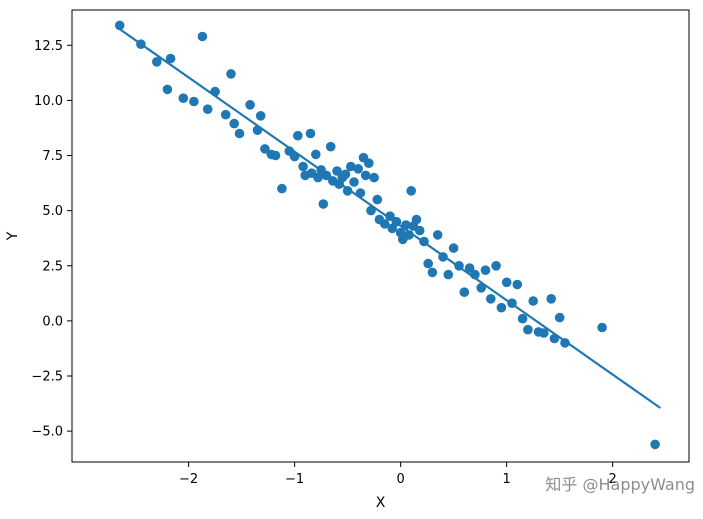 The image size is (703, 519). Describe the element at coordinates (52, 266) in the screenshot. I see `y-tick-label: 2.5` at that location.